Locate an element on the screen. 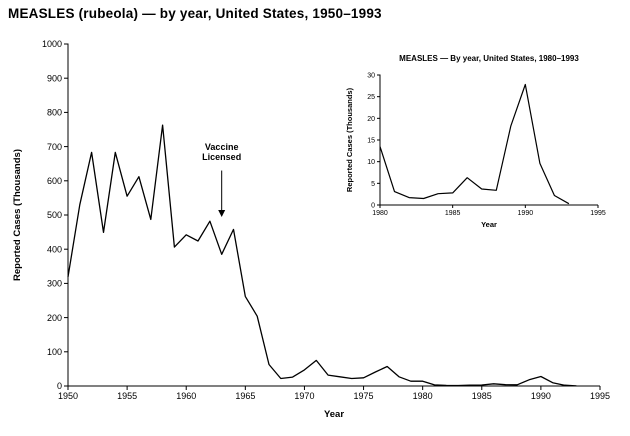  y-tick-label: 900 is located at coordinates (54, 78).